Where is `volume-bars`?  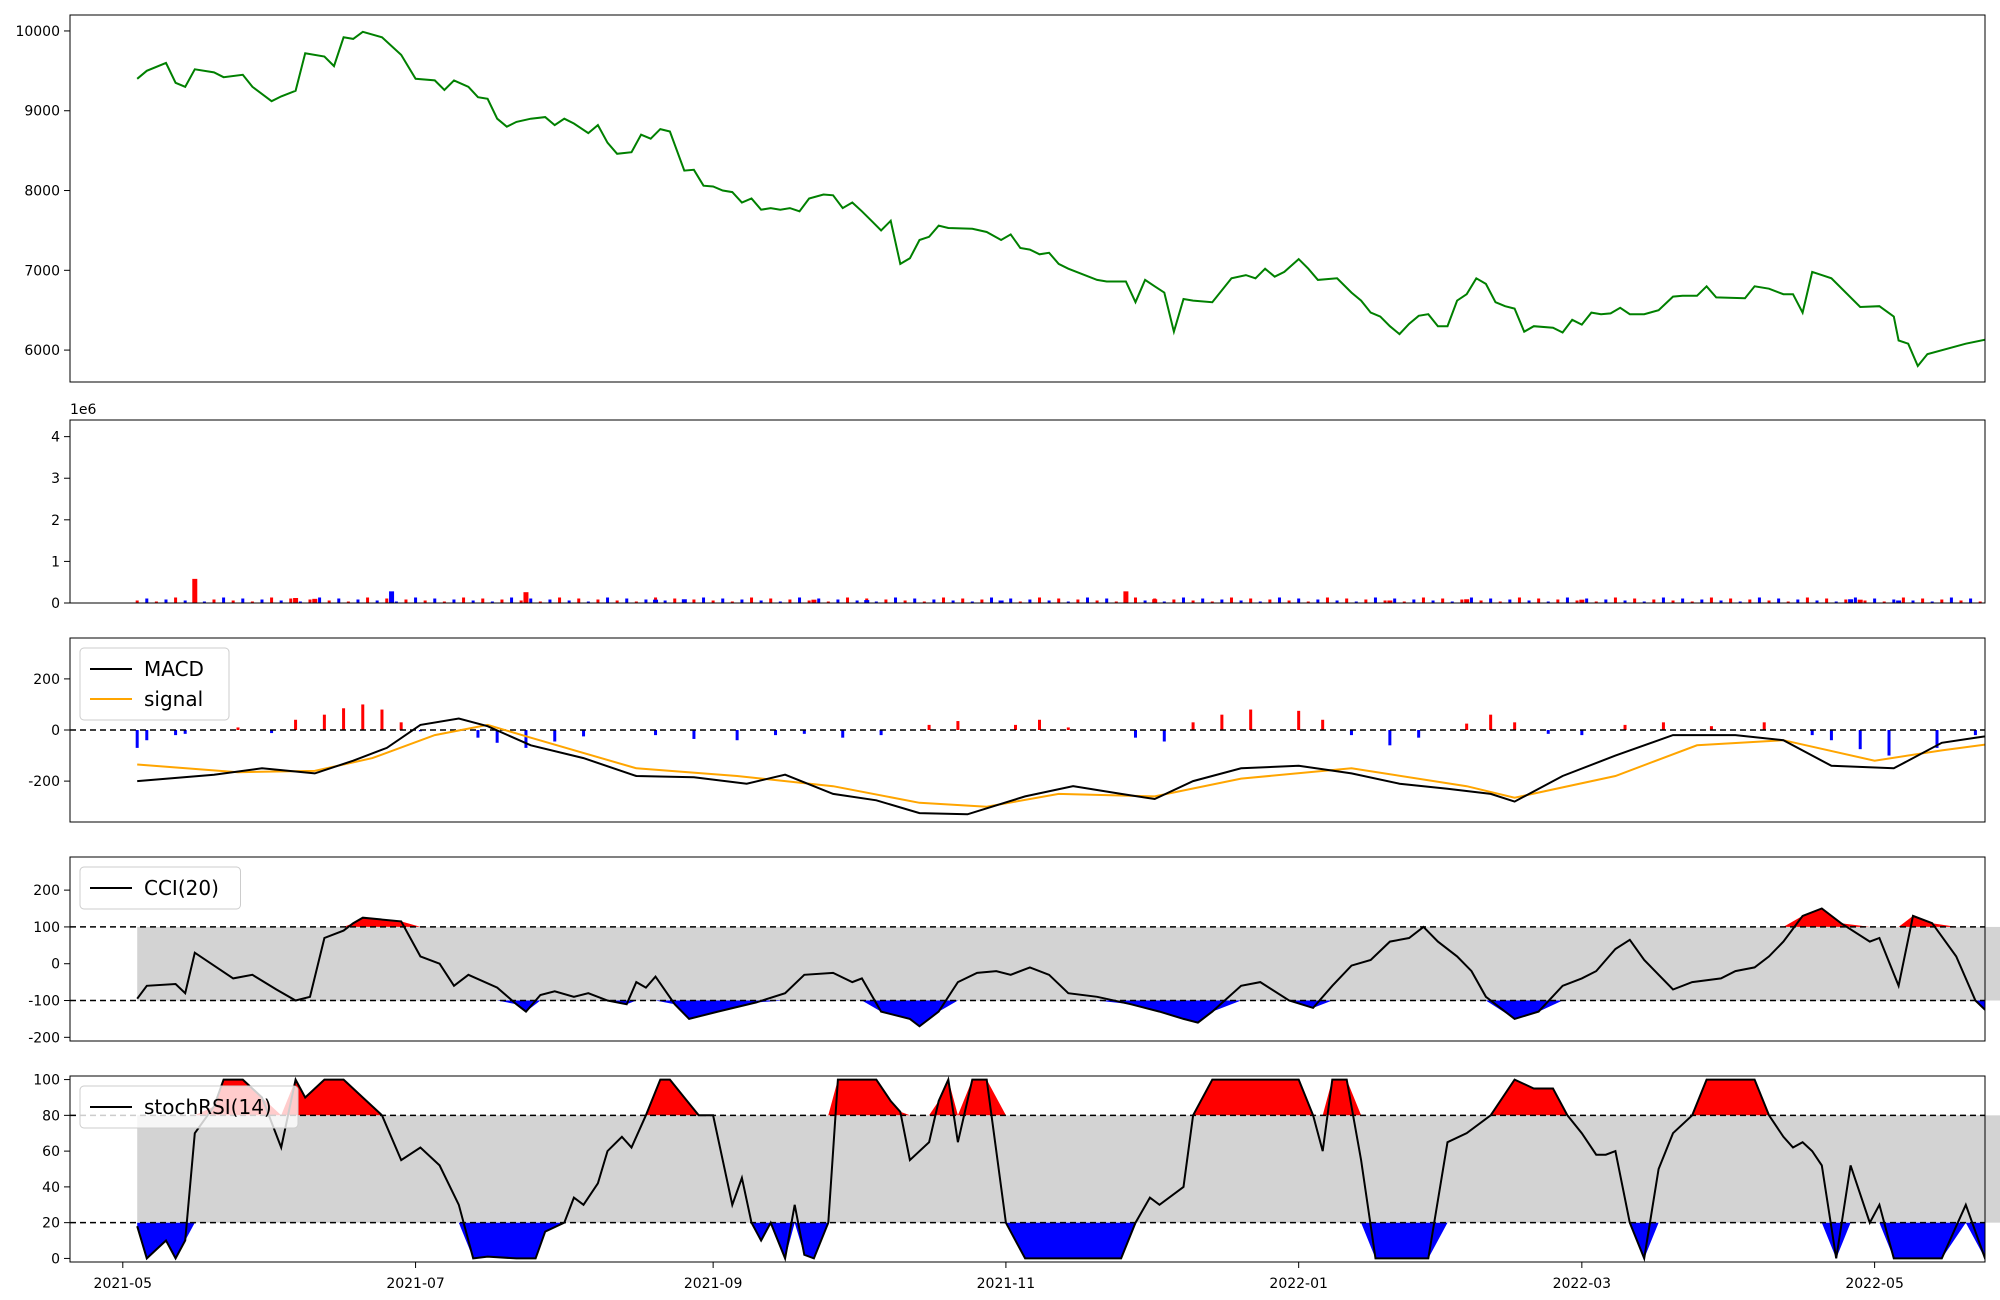
volume-bars is located at coordinates (1058, 590).